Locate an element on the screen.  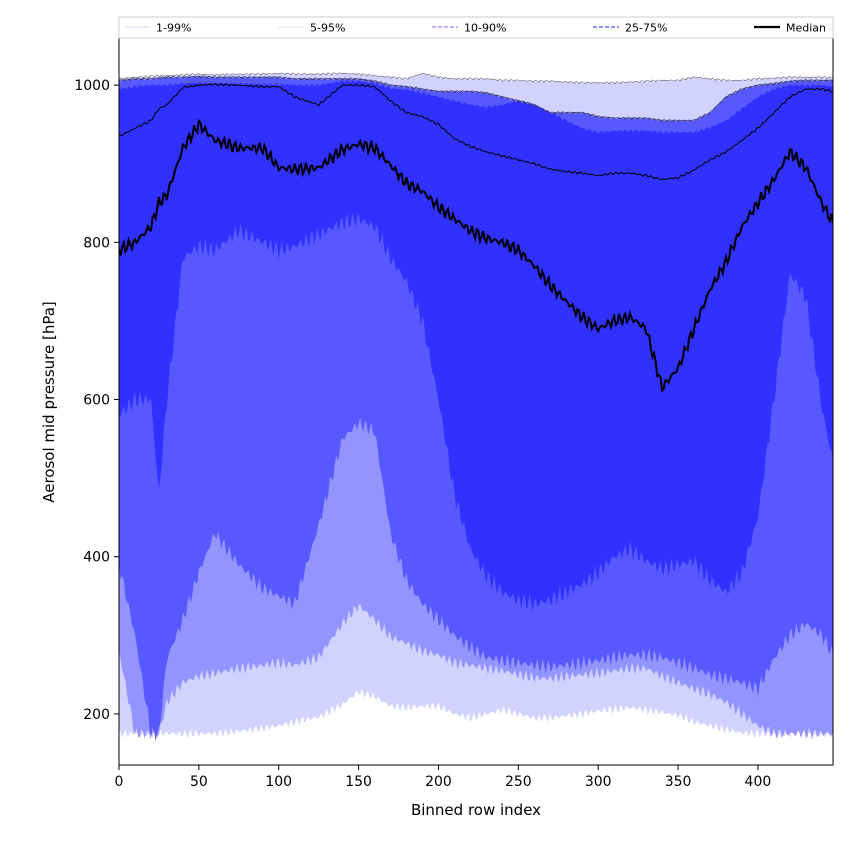
legend-item: 1-99% is located at coordinates (157, 28).